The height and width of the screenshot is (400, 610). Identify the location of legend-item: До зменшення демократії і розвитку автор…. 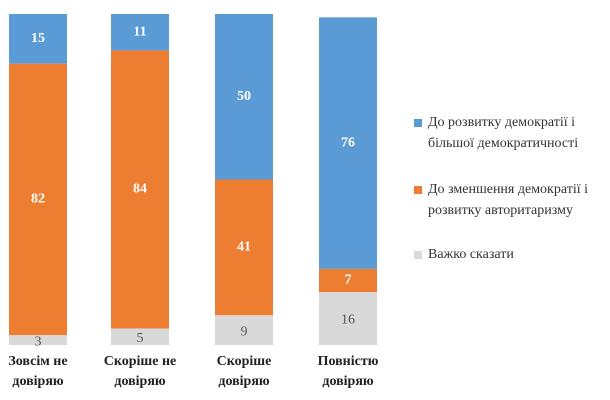
(512, 200).